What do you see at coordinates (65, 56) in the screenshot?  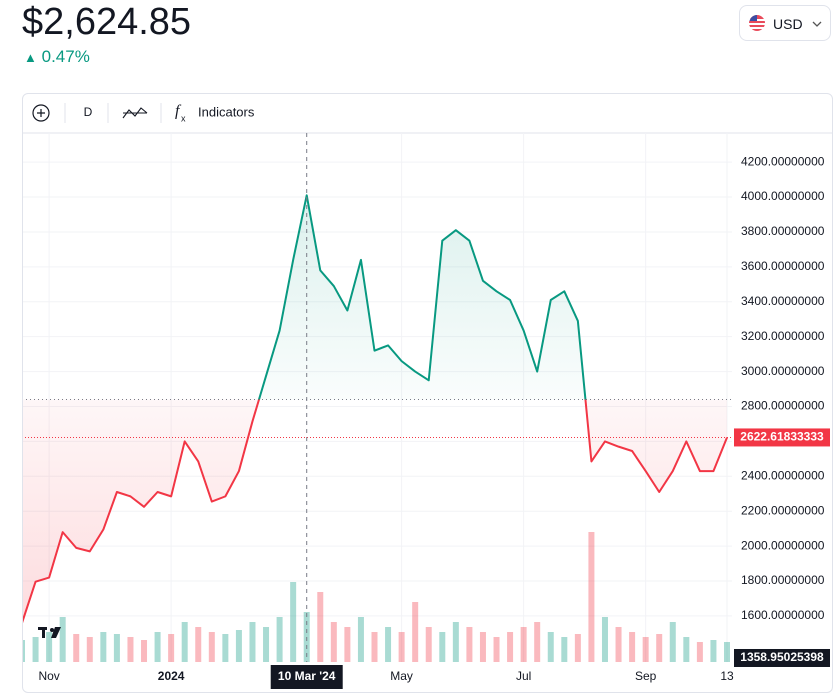 I see `change-value: 0.47%` at bounding box center [65, 56].